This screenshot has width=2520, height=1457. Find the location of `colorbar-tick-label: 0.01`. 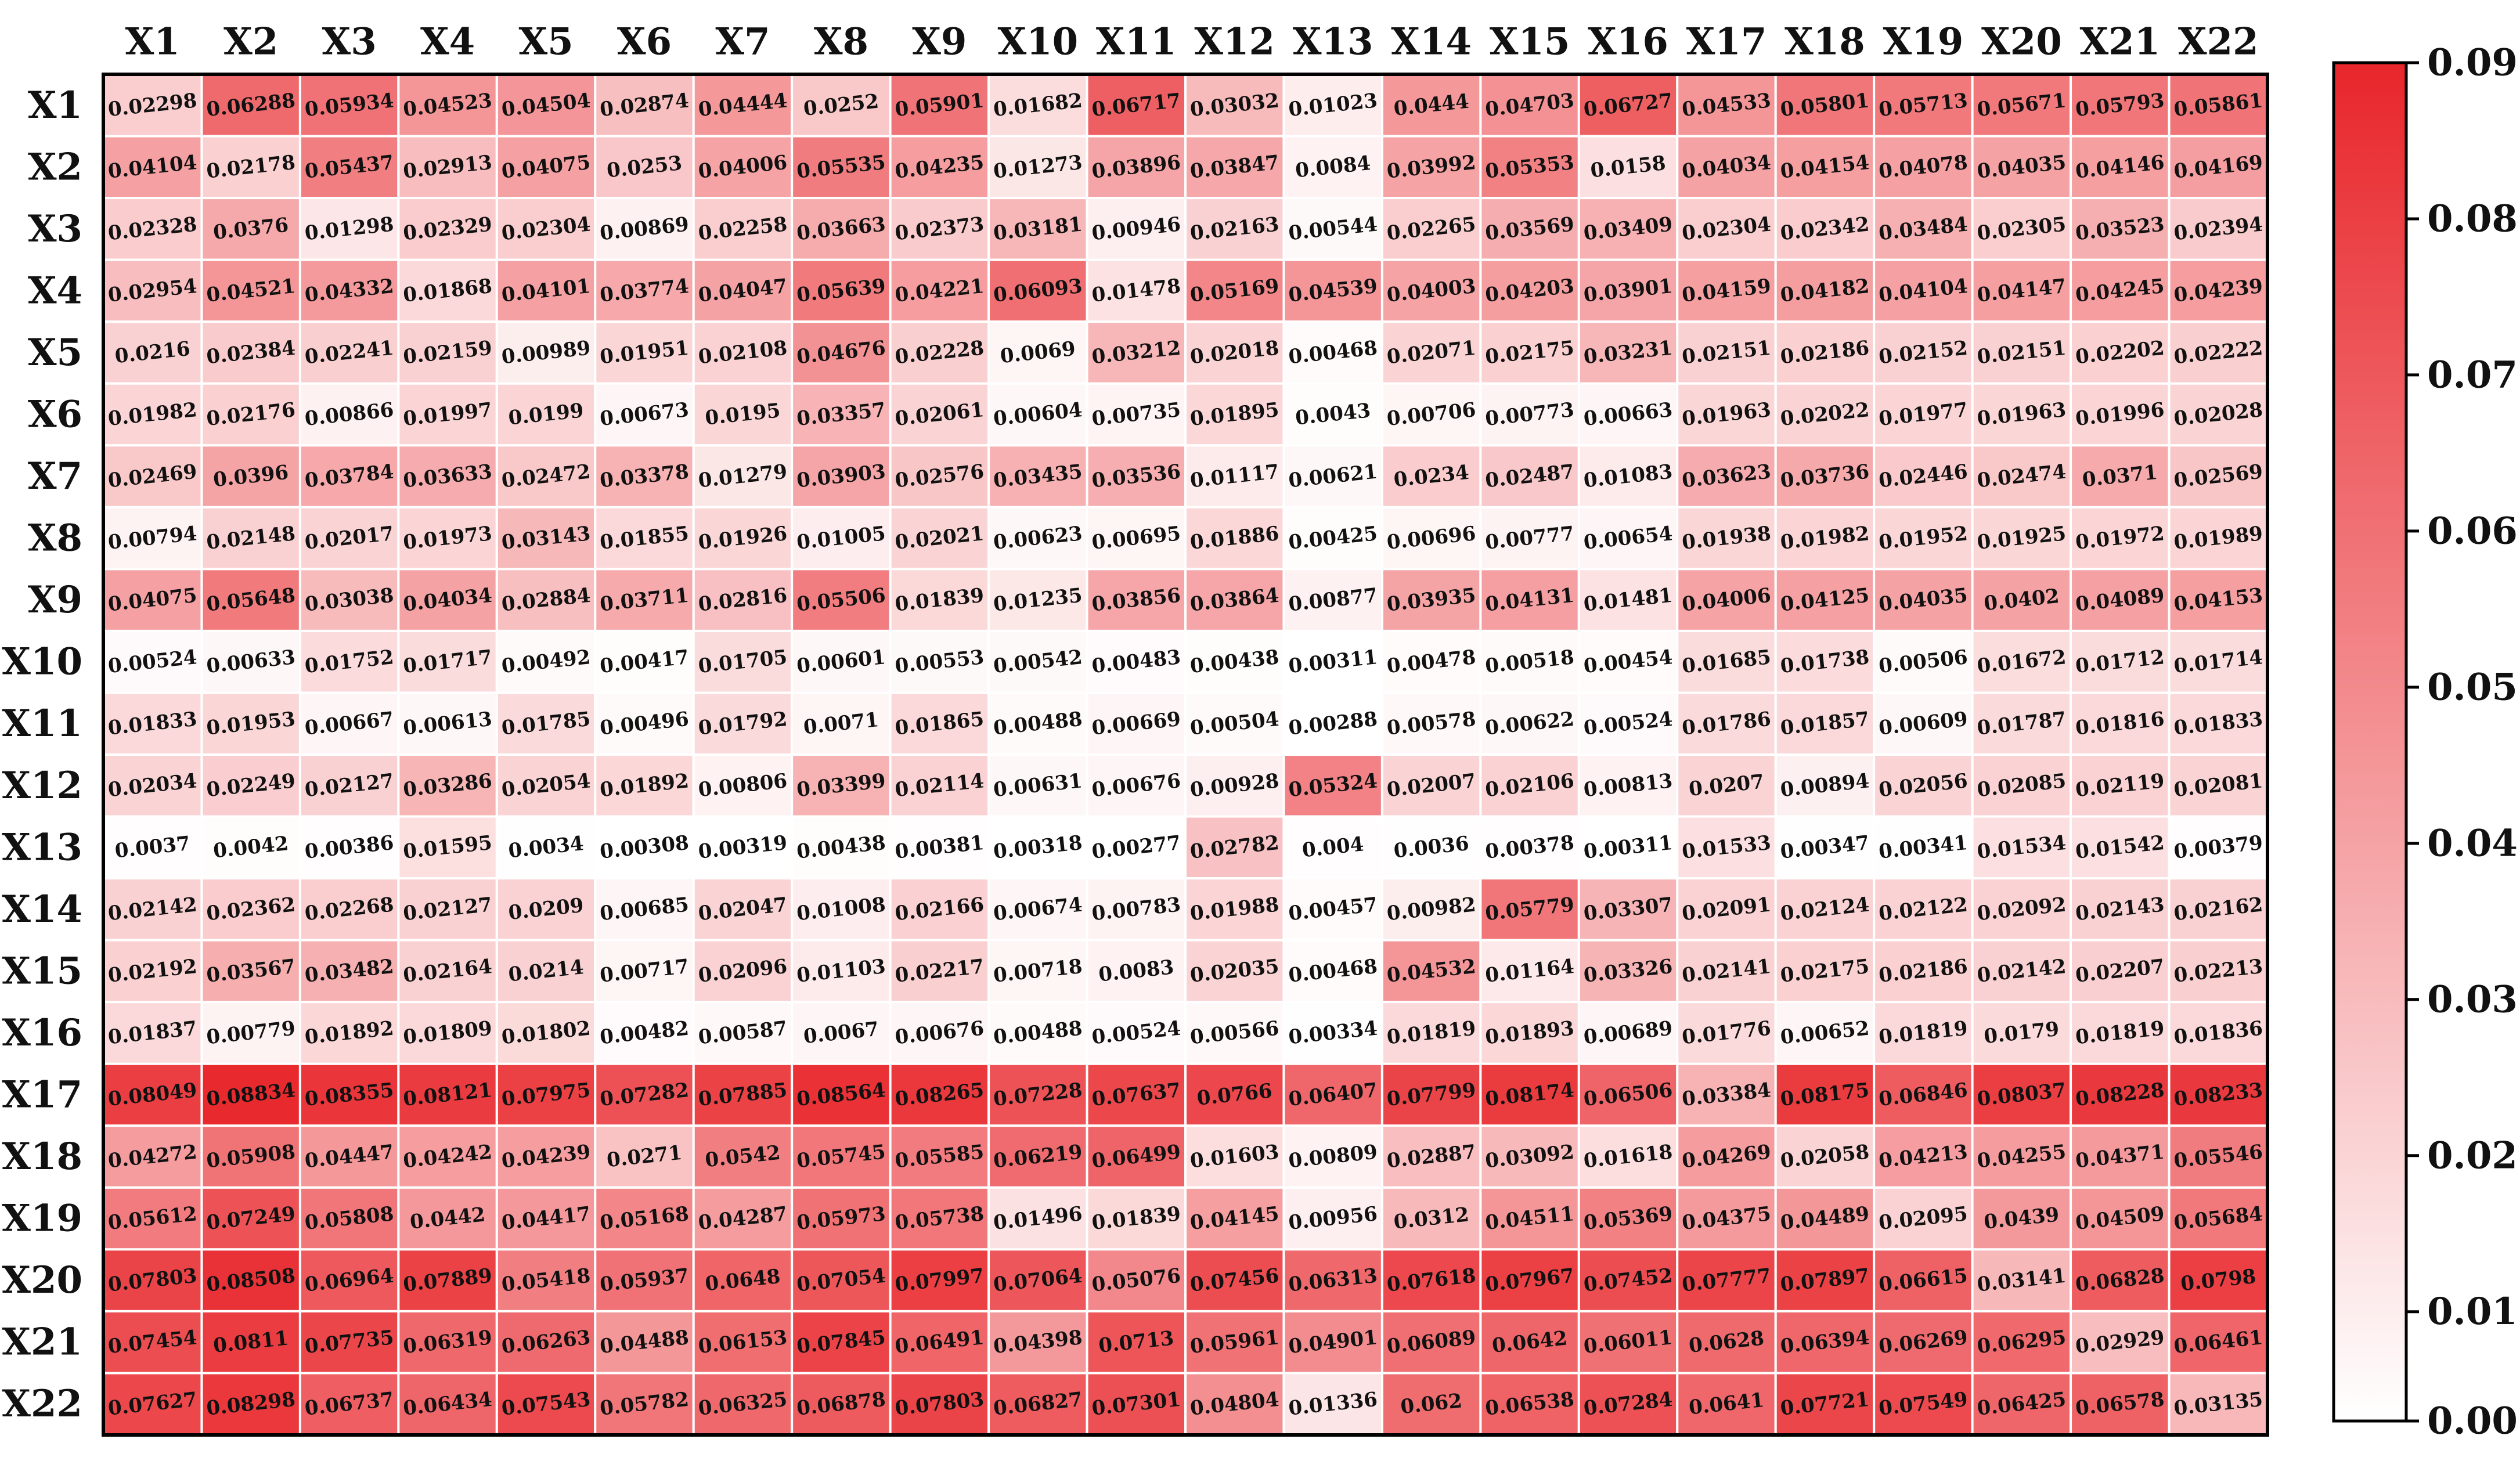

colorbar-tick-label: 0.01 is located at coordinates (2472, 1311).